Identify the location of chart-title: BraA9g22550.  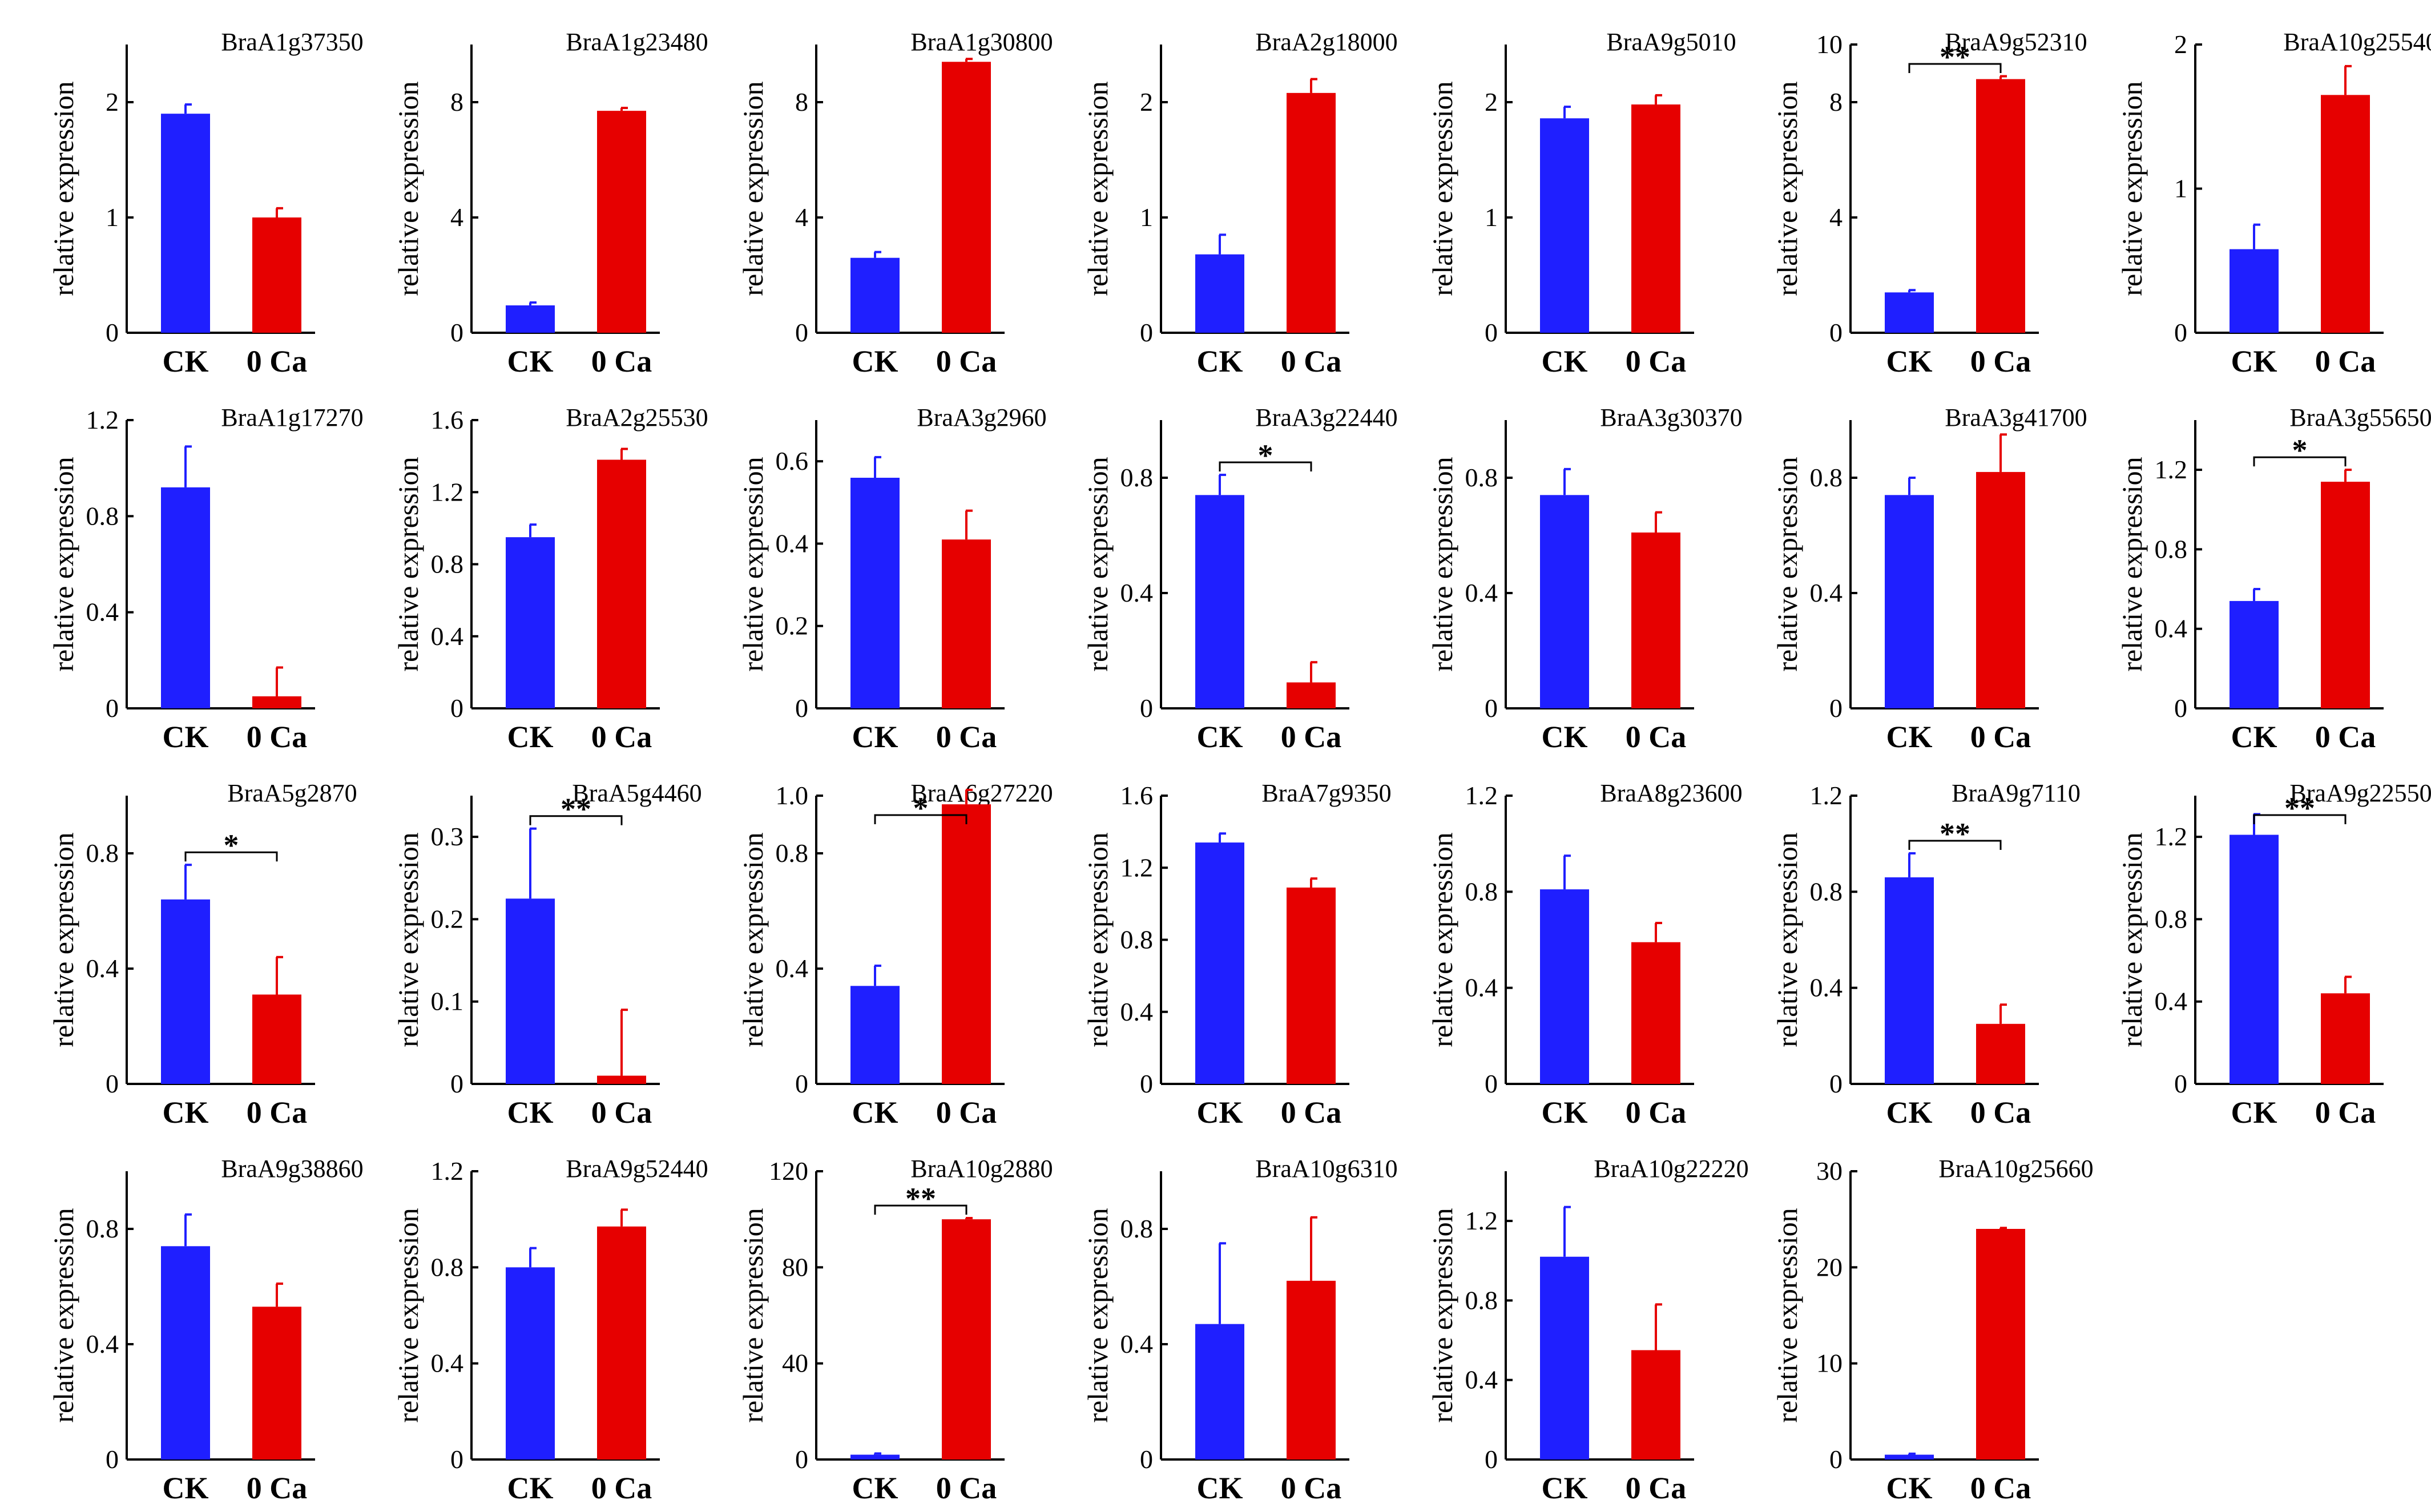
(2360, 793).